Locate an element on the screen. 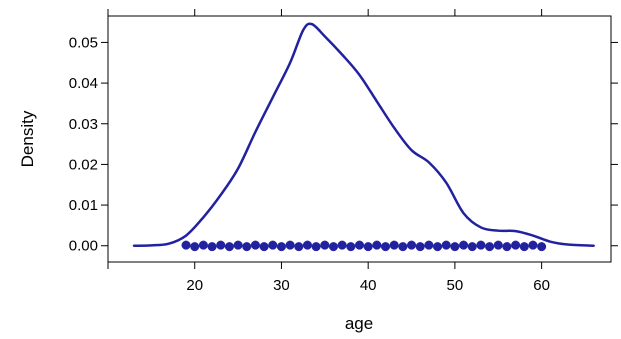 This screenshot has width=621, height=339. y-axis-title: Density is located at coordinates (27, 138).